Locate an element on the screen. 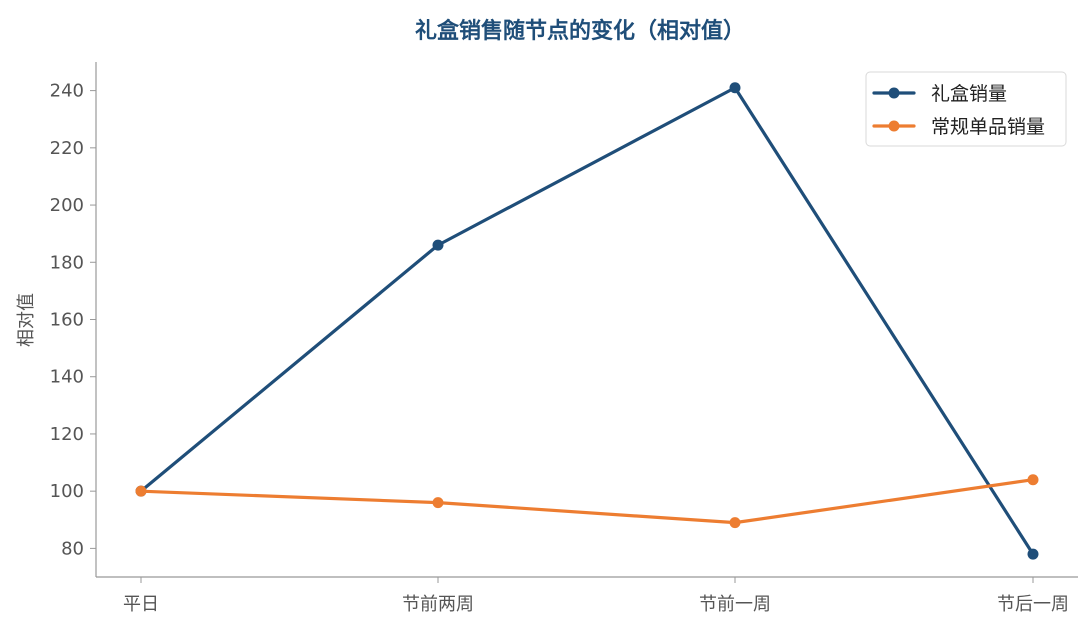 The height and width of the screenshot is (630, 1092). y-tick-label: 140 is located at coordinates (67, 377).